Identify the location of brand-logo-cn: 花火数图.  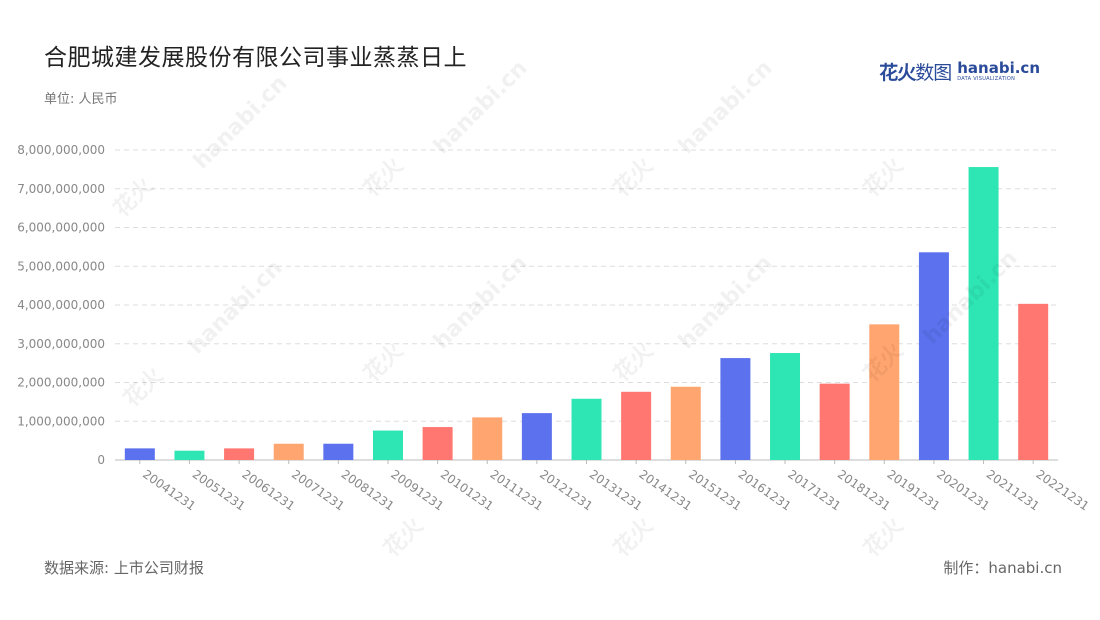
(915, 71).